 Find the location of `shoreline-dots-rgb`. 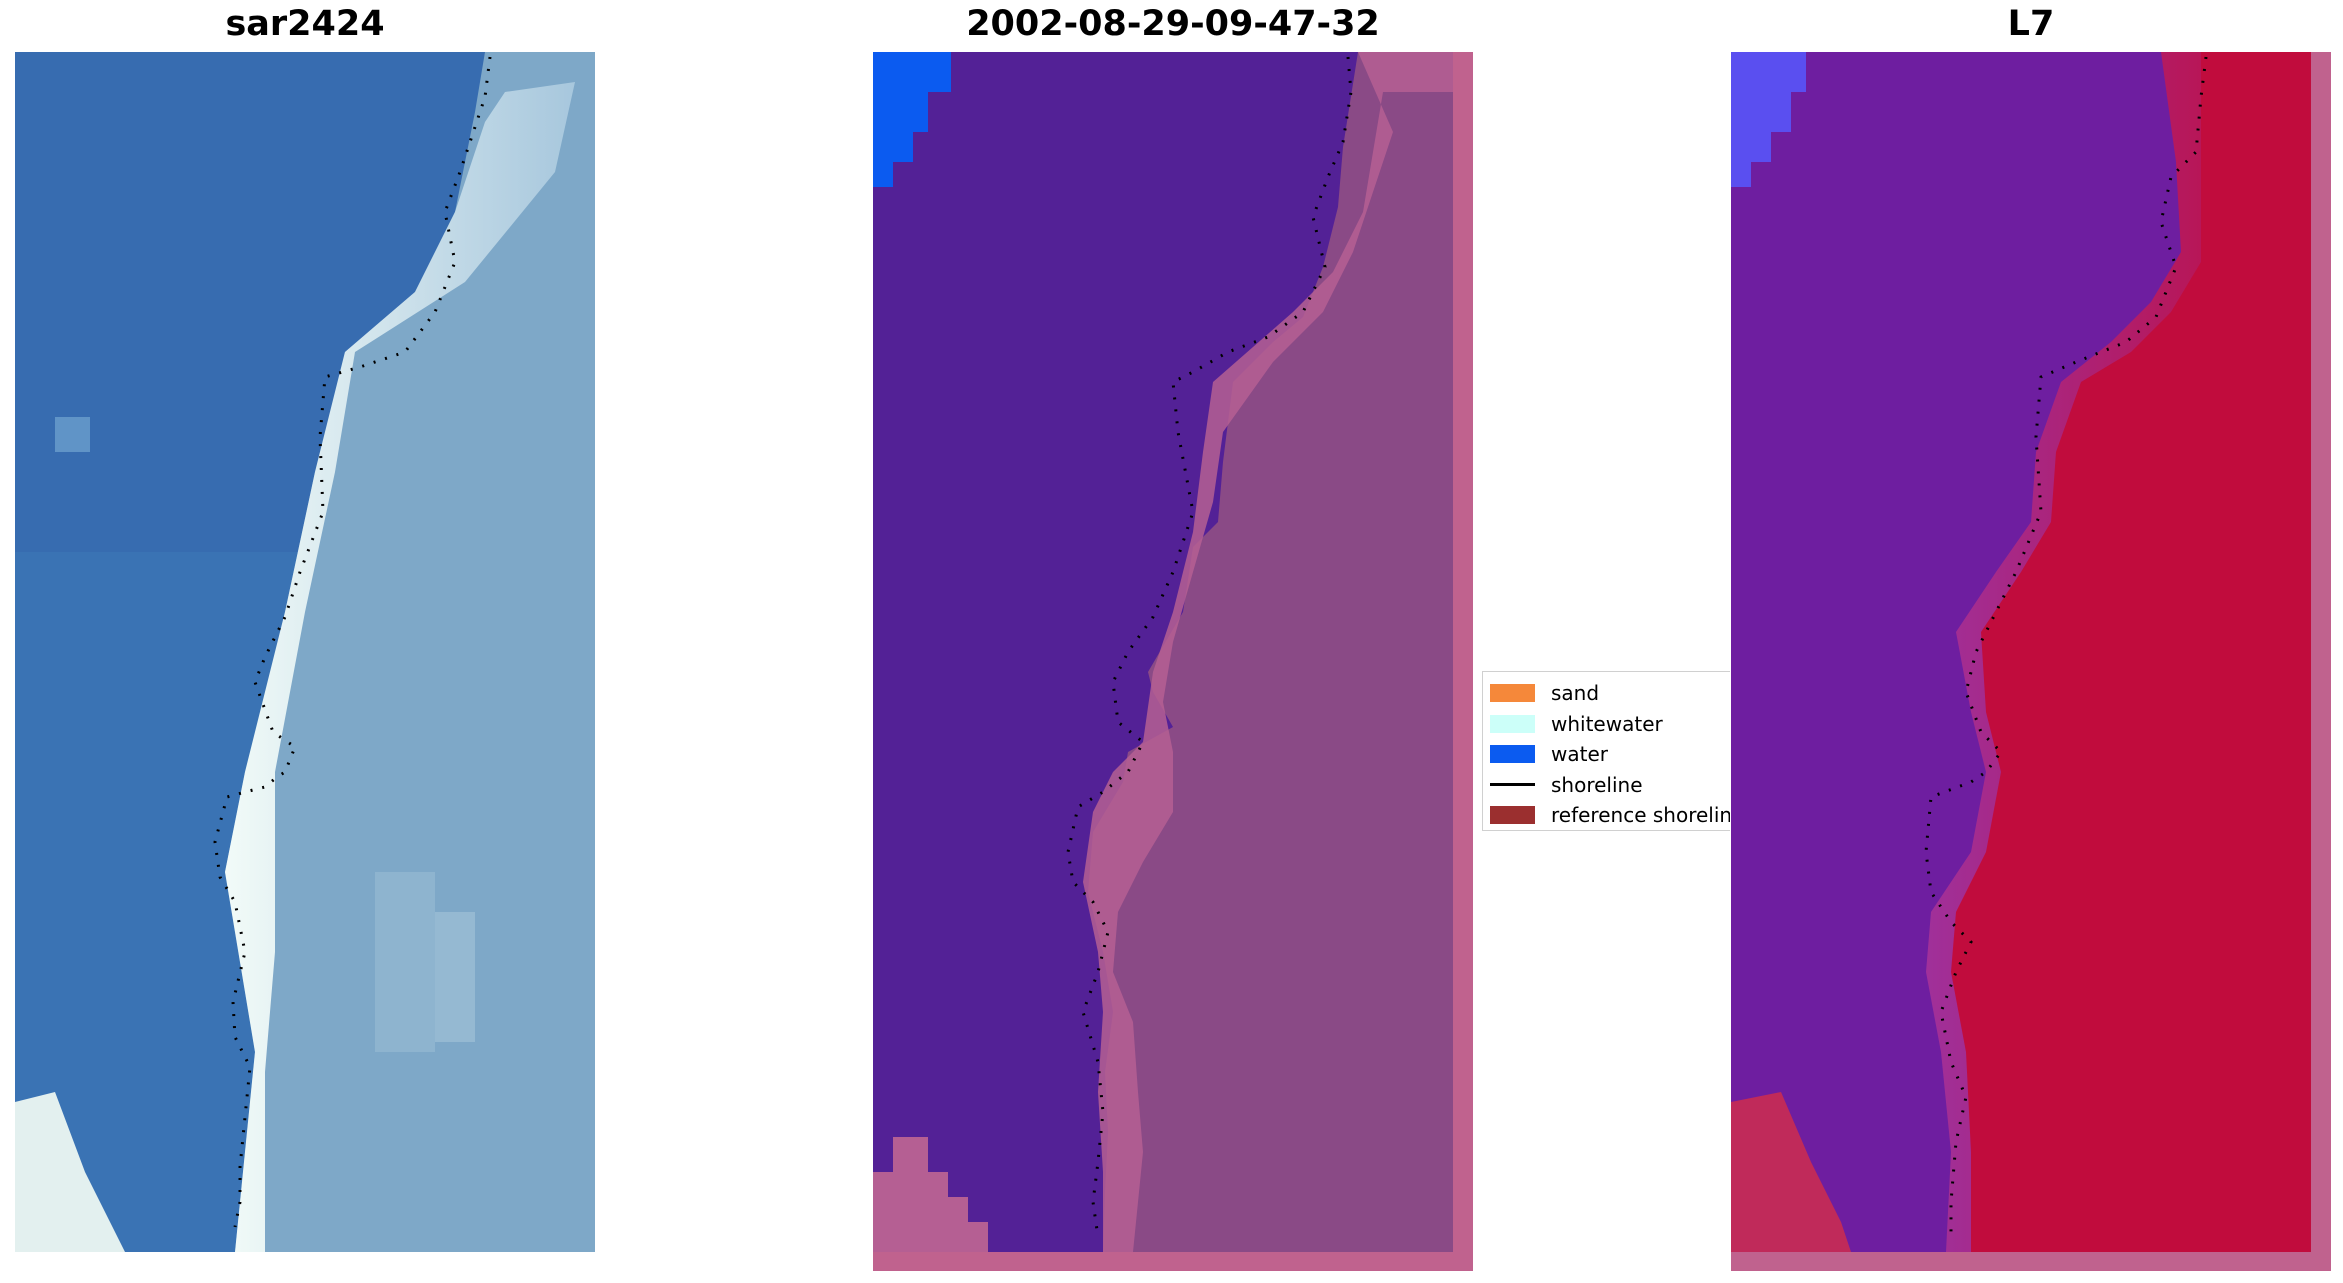

shoreline-dots-rgb is located at coordinates (352, 642).